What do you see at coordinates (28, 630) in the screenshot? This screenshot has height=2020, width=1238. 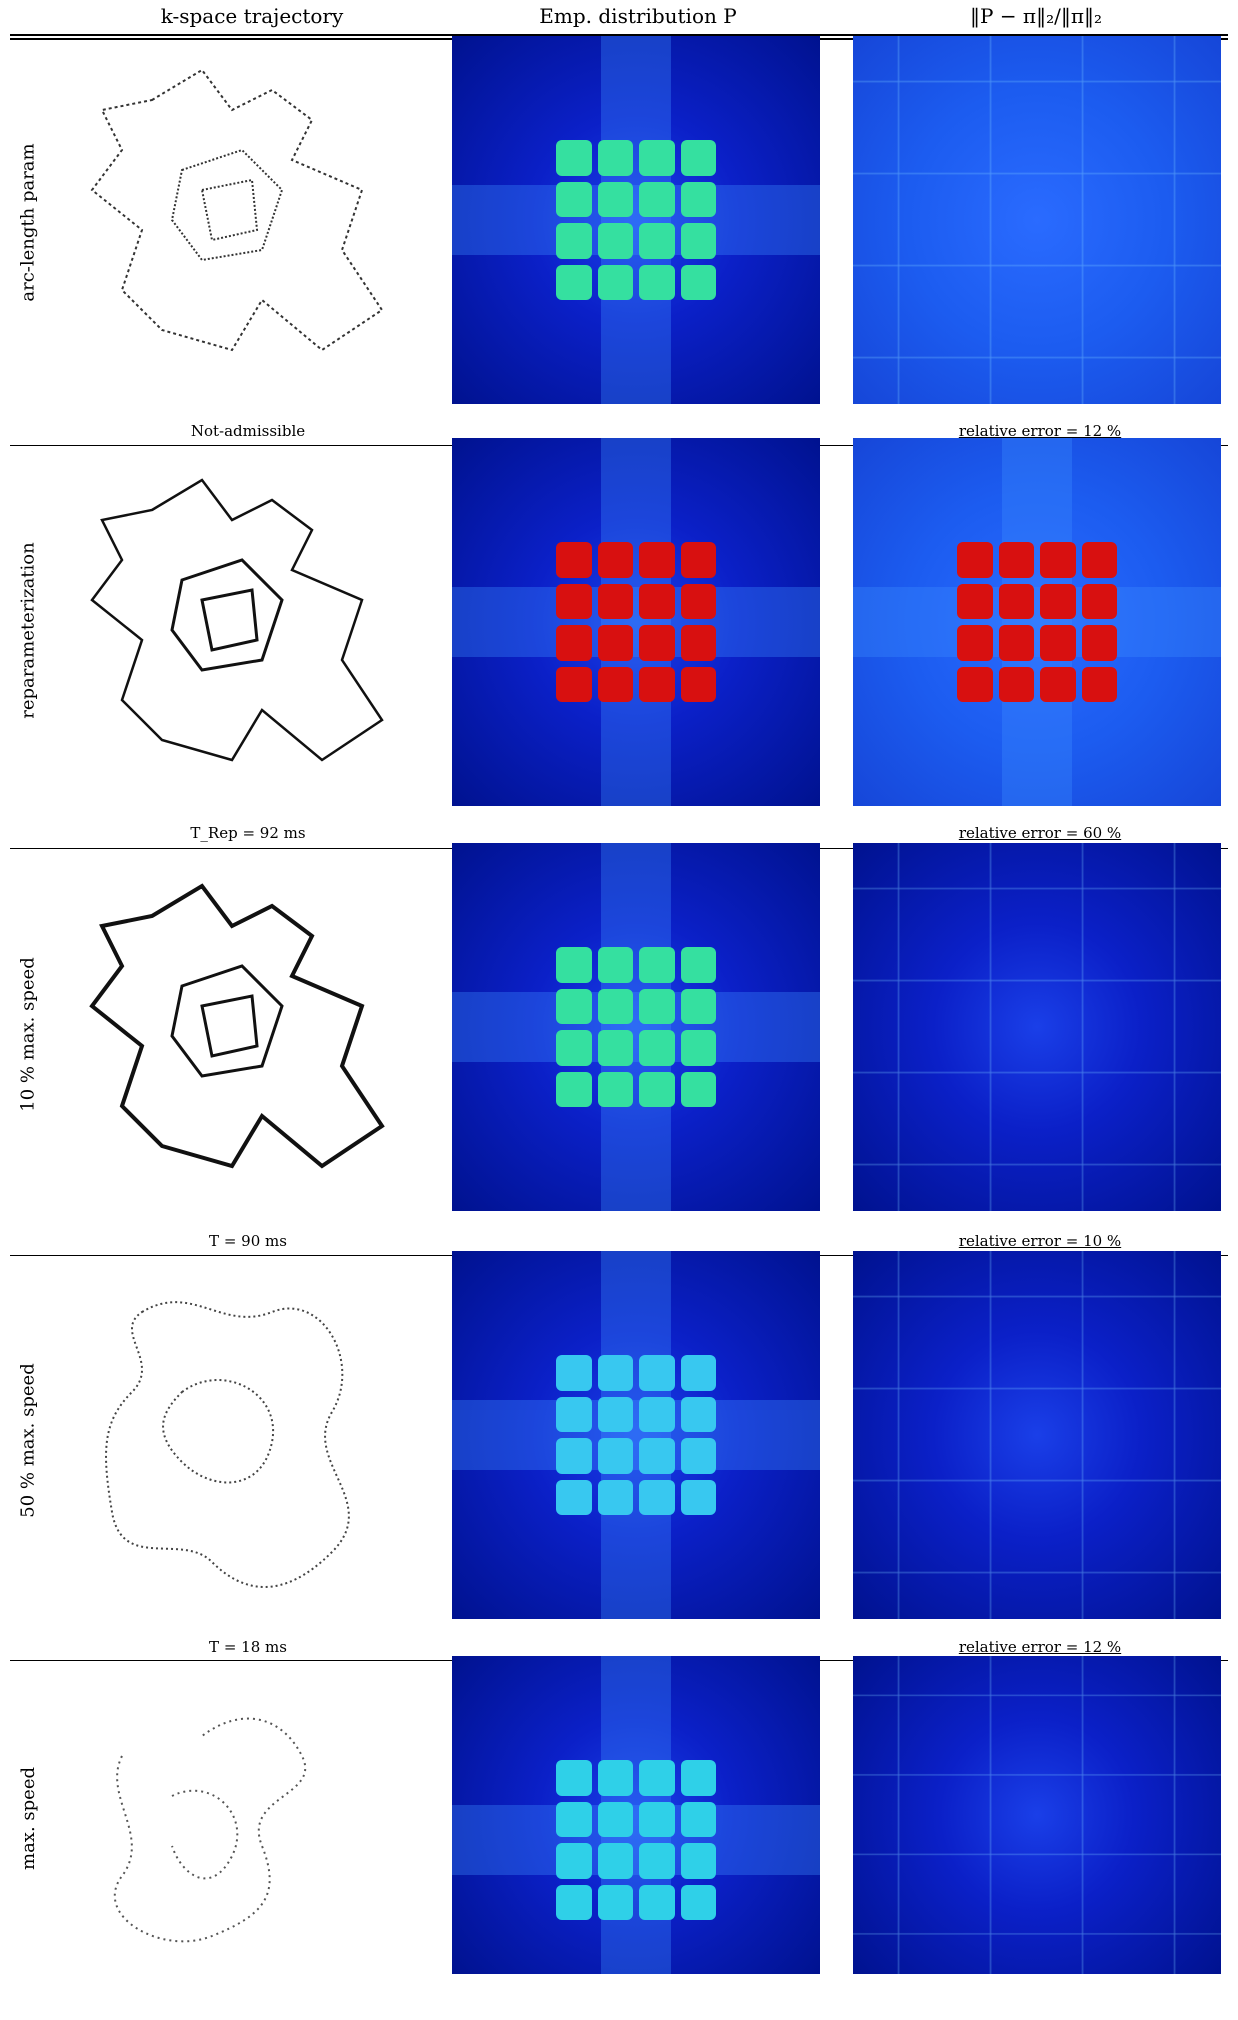 I see `row-label-2: reparameterization` at bounding box center [28, 630].